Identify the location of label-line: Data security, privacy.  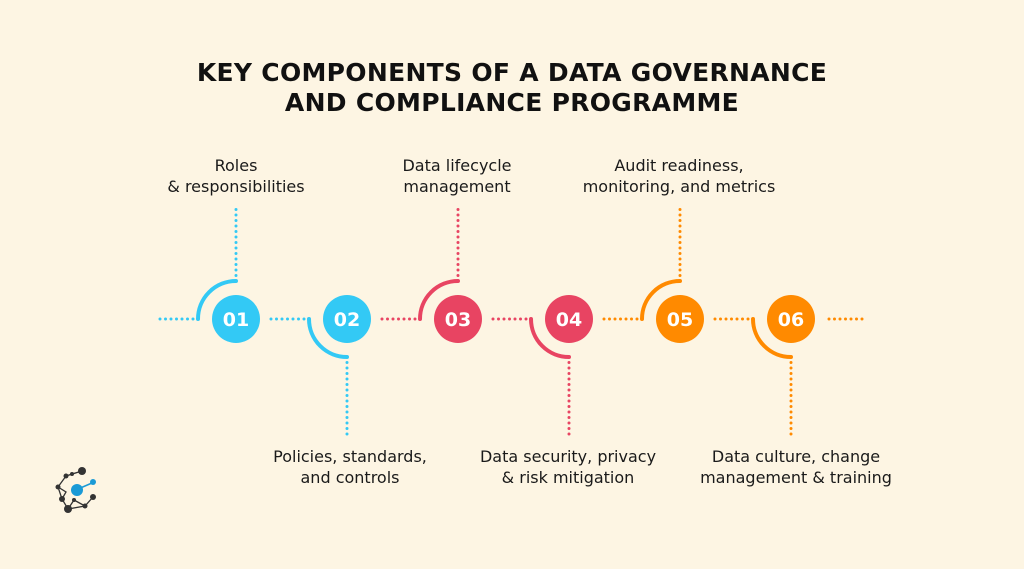
(568, 456).